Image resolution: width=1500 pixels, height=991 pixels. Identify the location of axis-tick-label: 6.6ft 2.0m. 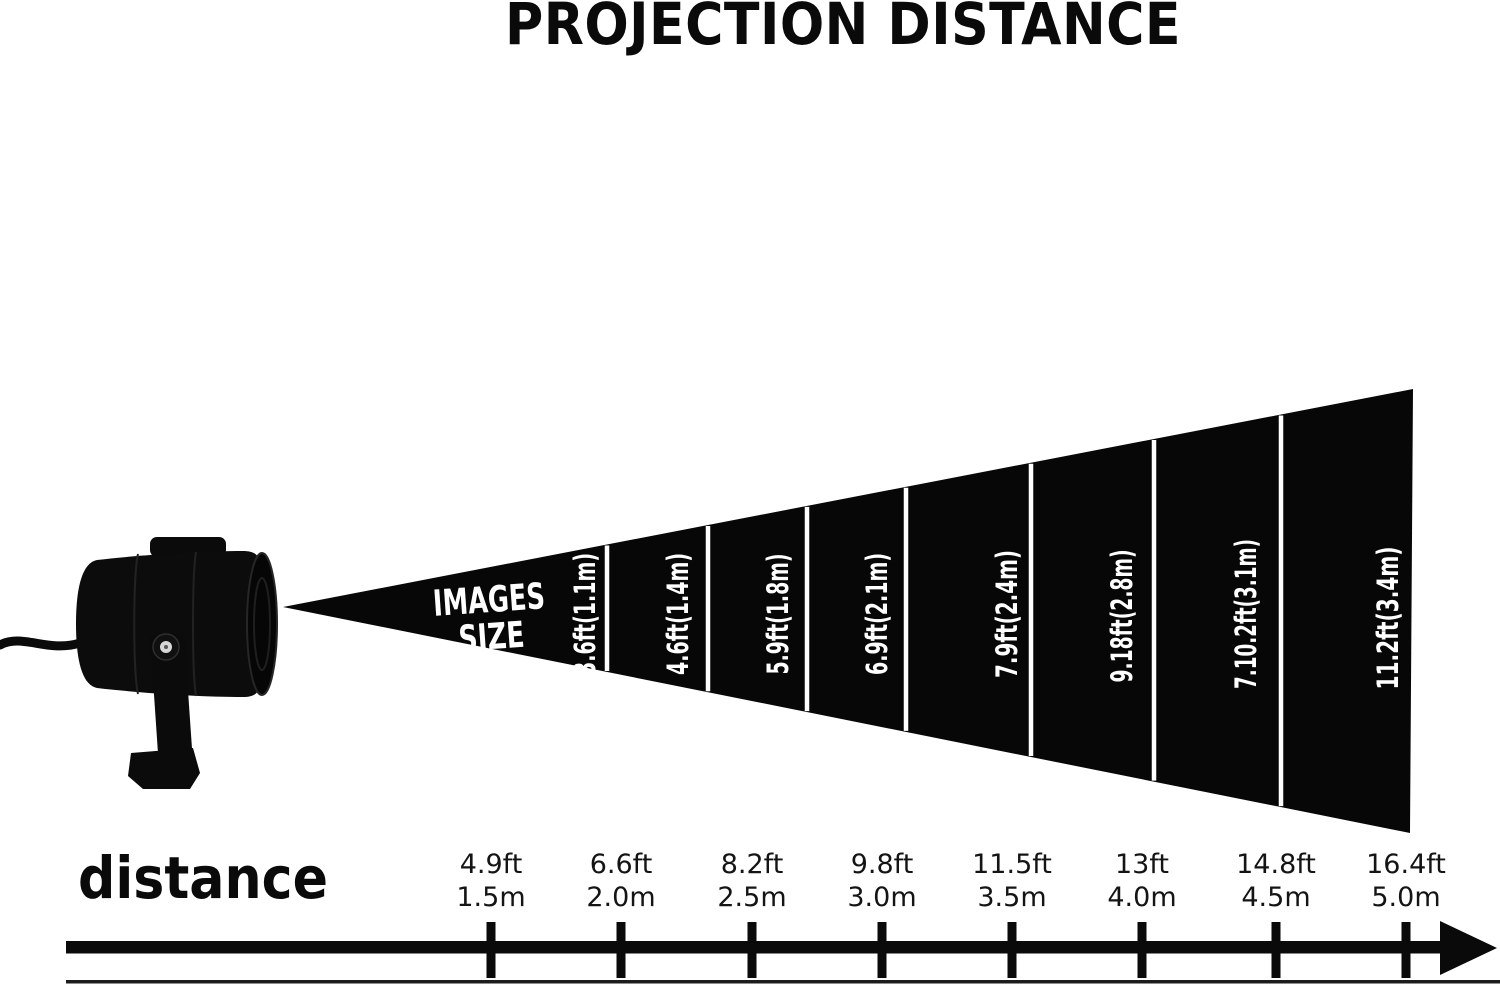
(621, 882).